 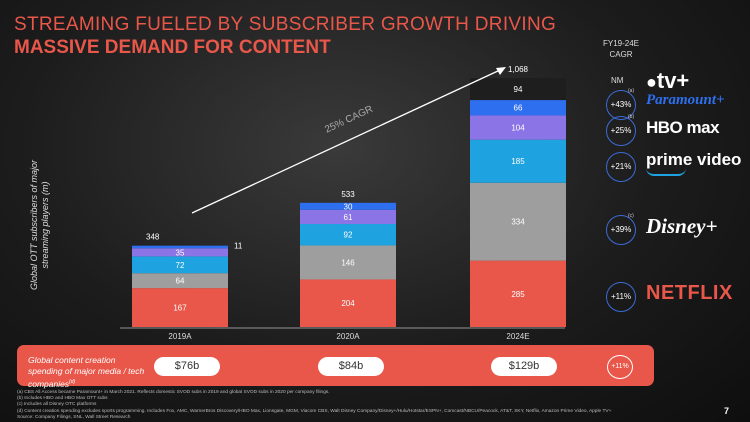 What do you see at coordinates (689, 293) in the screenshot?
I see `netflix-logo: NETFLIX` at bounding box center [689, 293].